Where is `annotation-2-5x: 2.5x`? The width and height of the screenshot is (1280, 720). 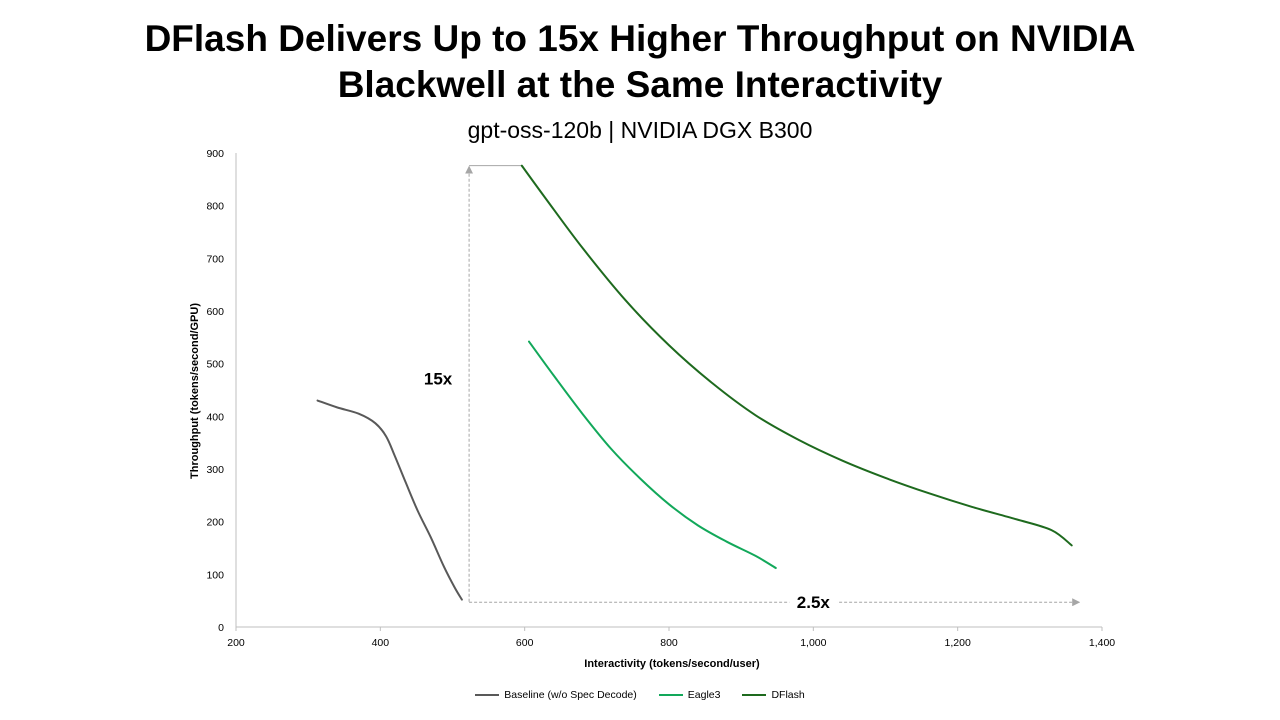 annotation-2-5x: 2.5x is located at coordinates (814, 602).